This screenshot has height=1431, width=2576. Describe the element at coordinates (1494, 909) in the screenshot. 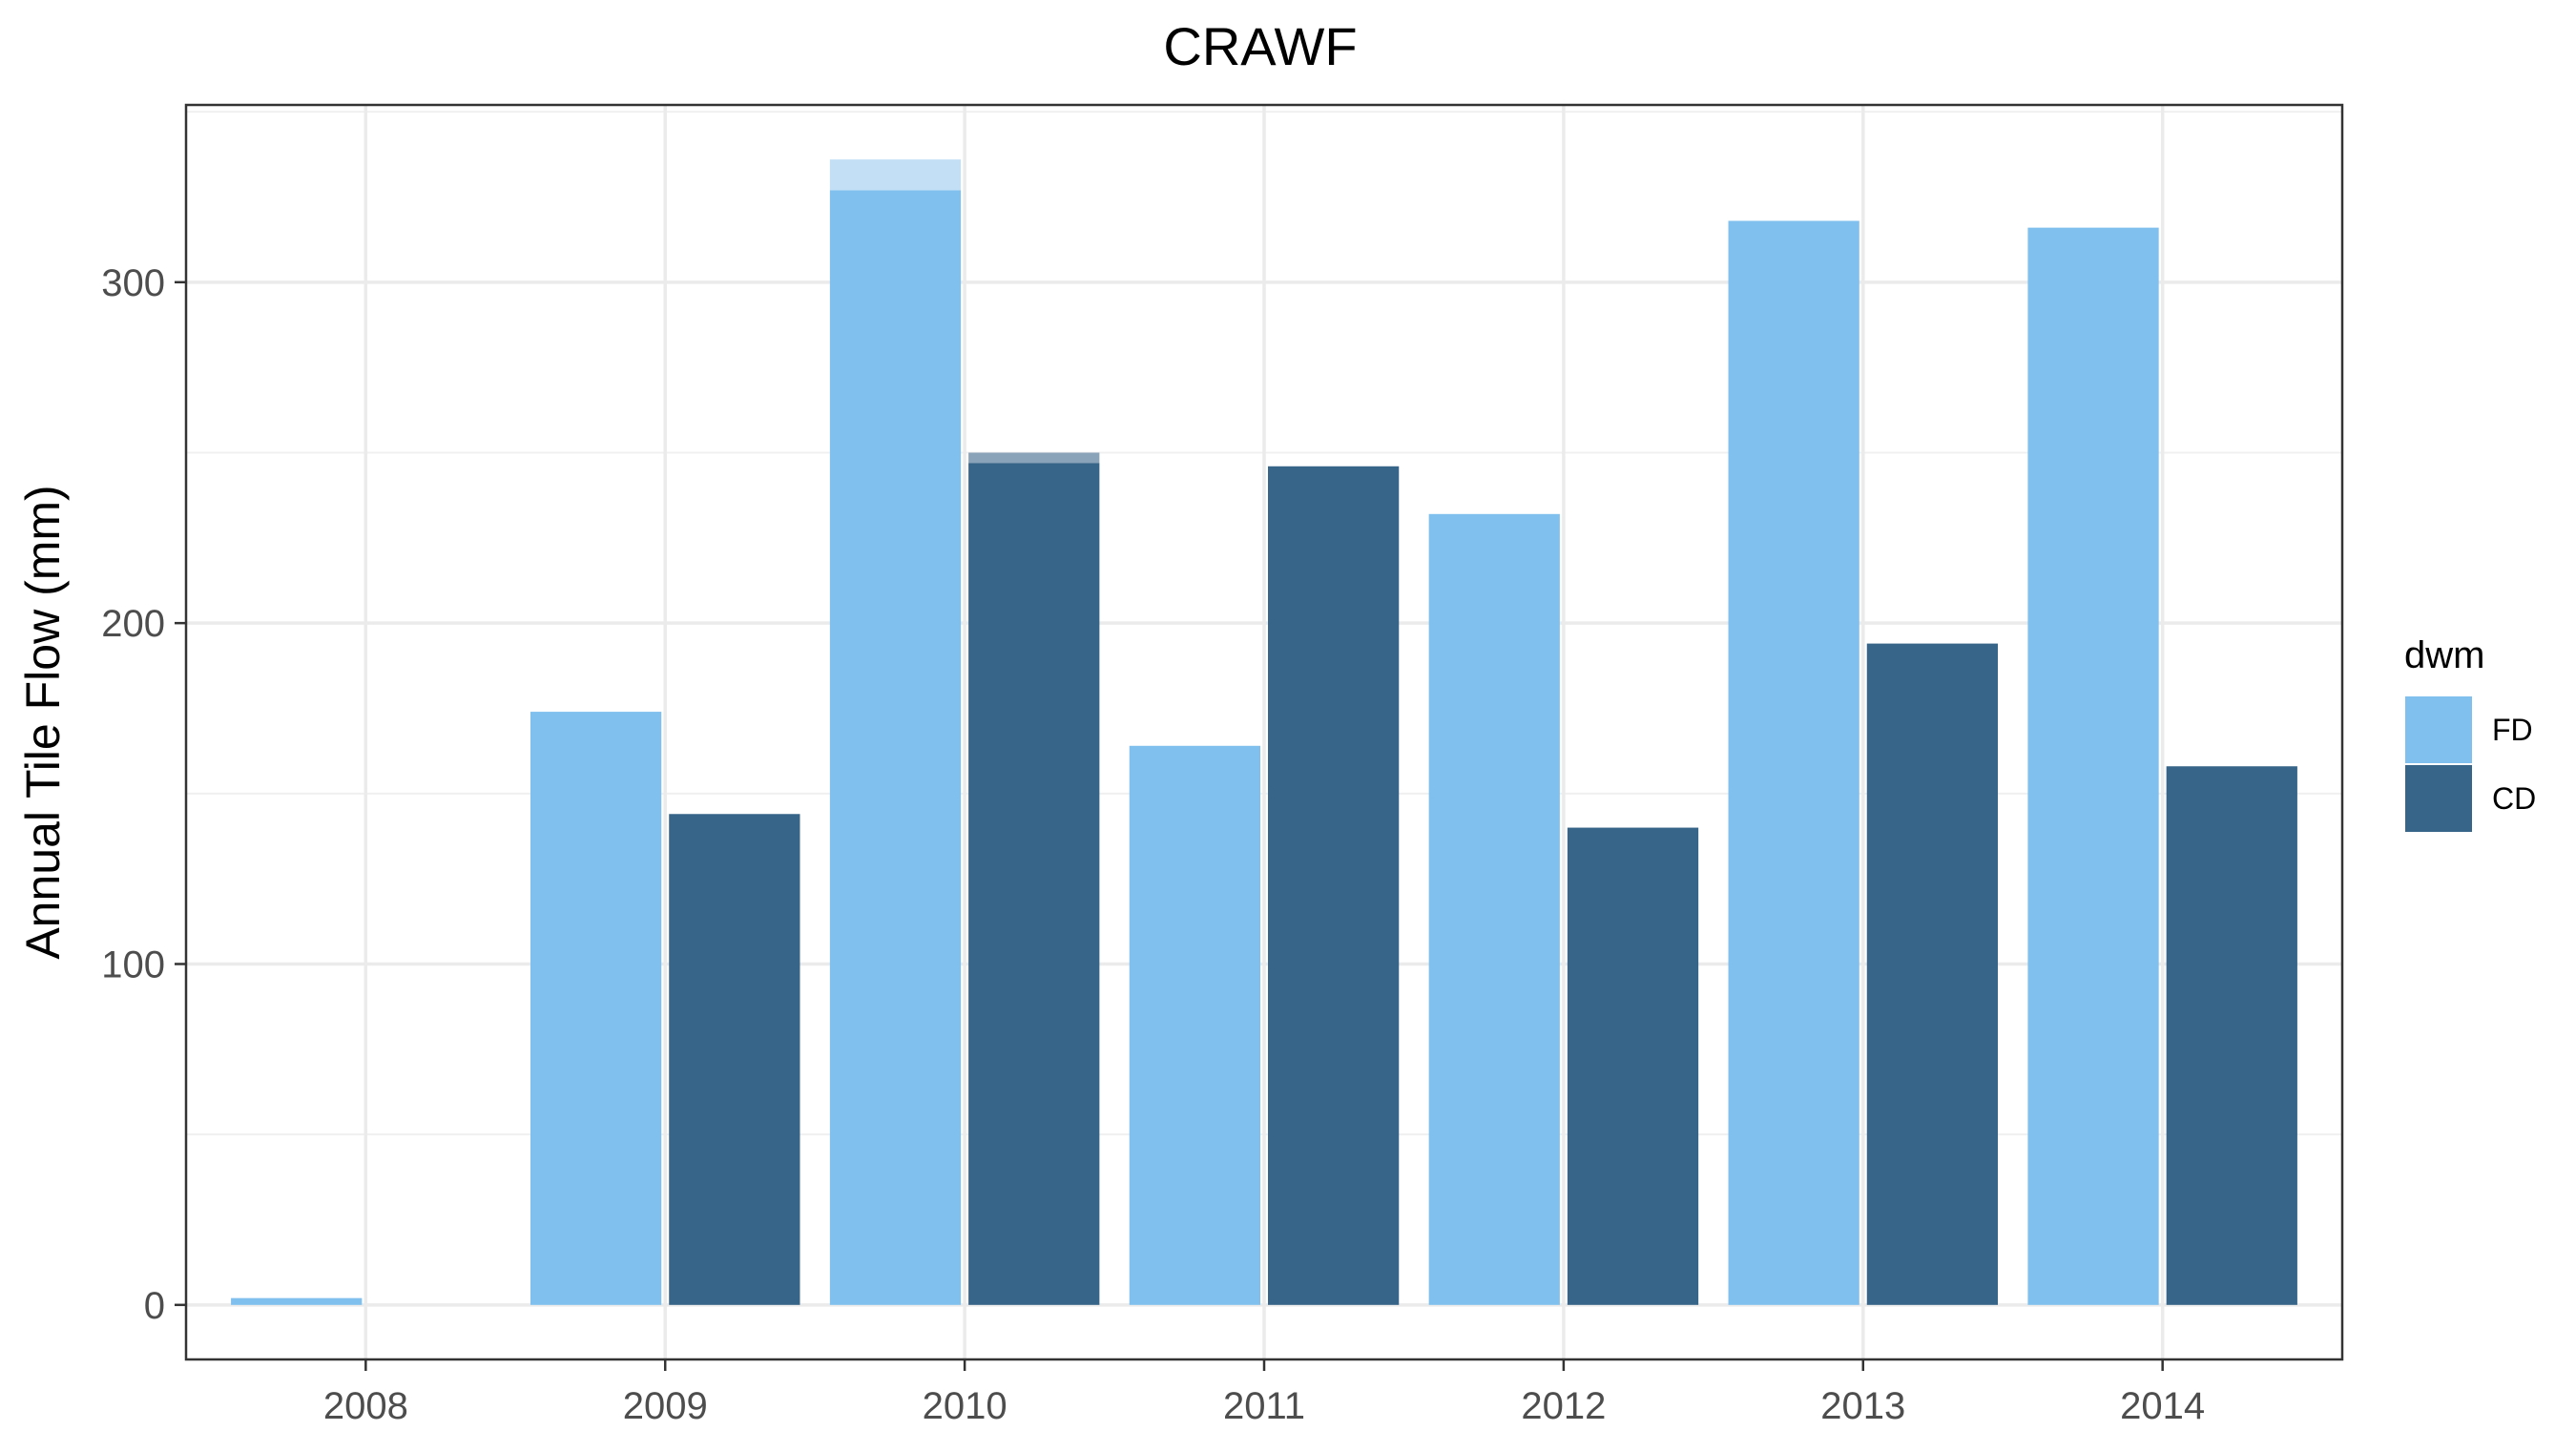

I see `bar-fd-2012` at that location.